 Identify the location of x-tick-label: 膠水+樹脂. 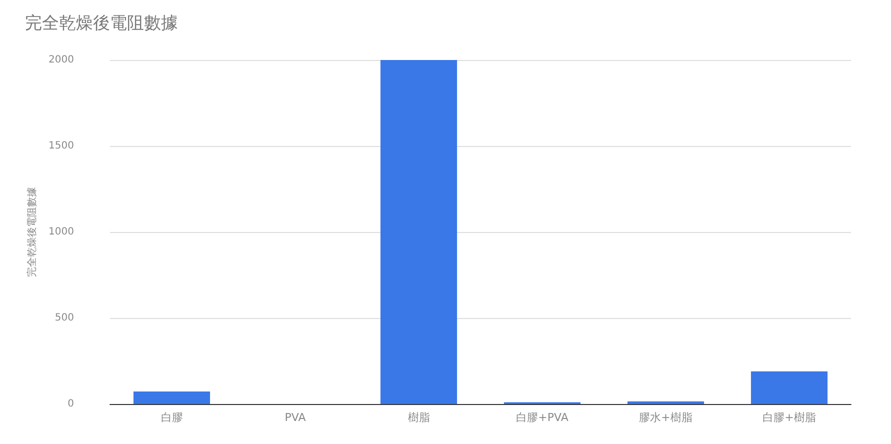
(665, 417).